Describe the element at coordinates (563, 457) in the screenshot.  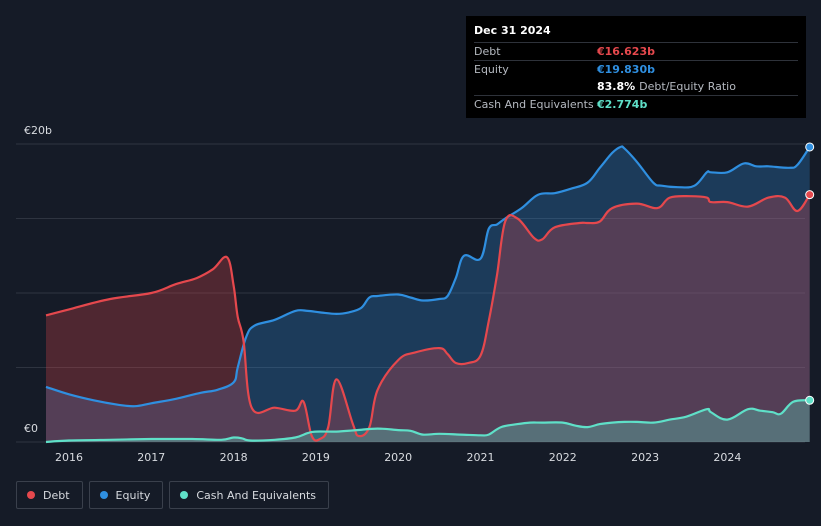
I see `x-tick-label-2022: 2022` at that location.